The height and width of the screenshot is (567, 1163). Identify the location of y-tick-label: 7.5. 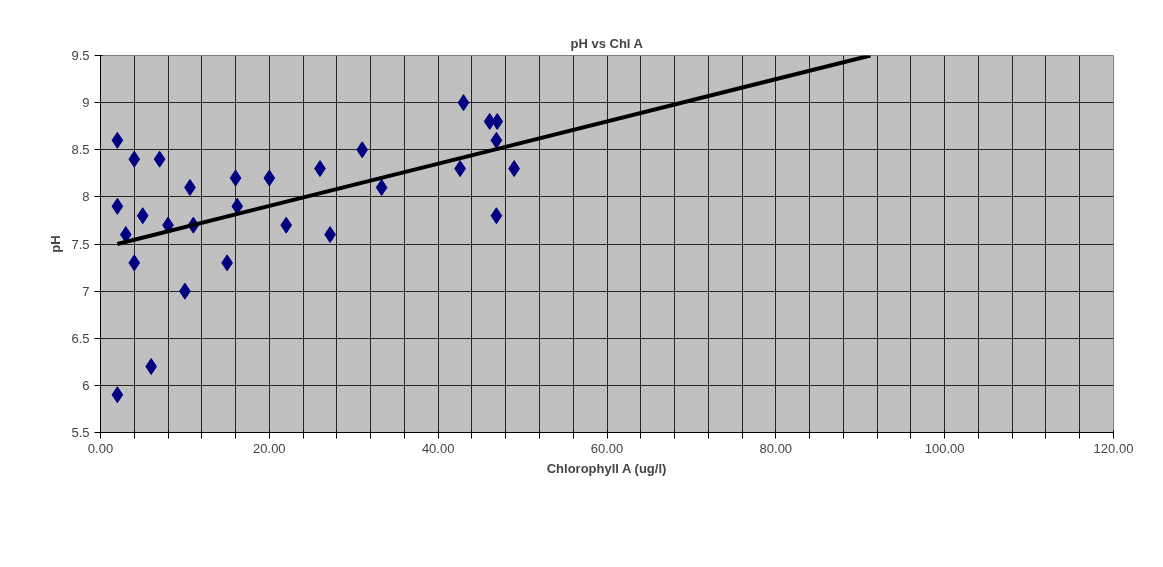
(80, 244).